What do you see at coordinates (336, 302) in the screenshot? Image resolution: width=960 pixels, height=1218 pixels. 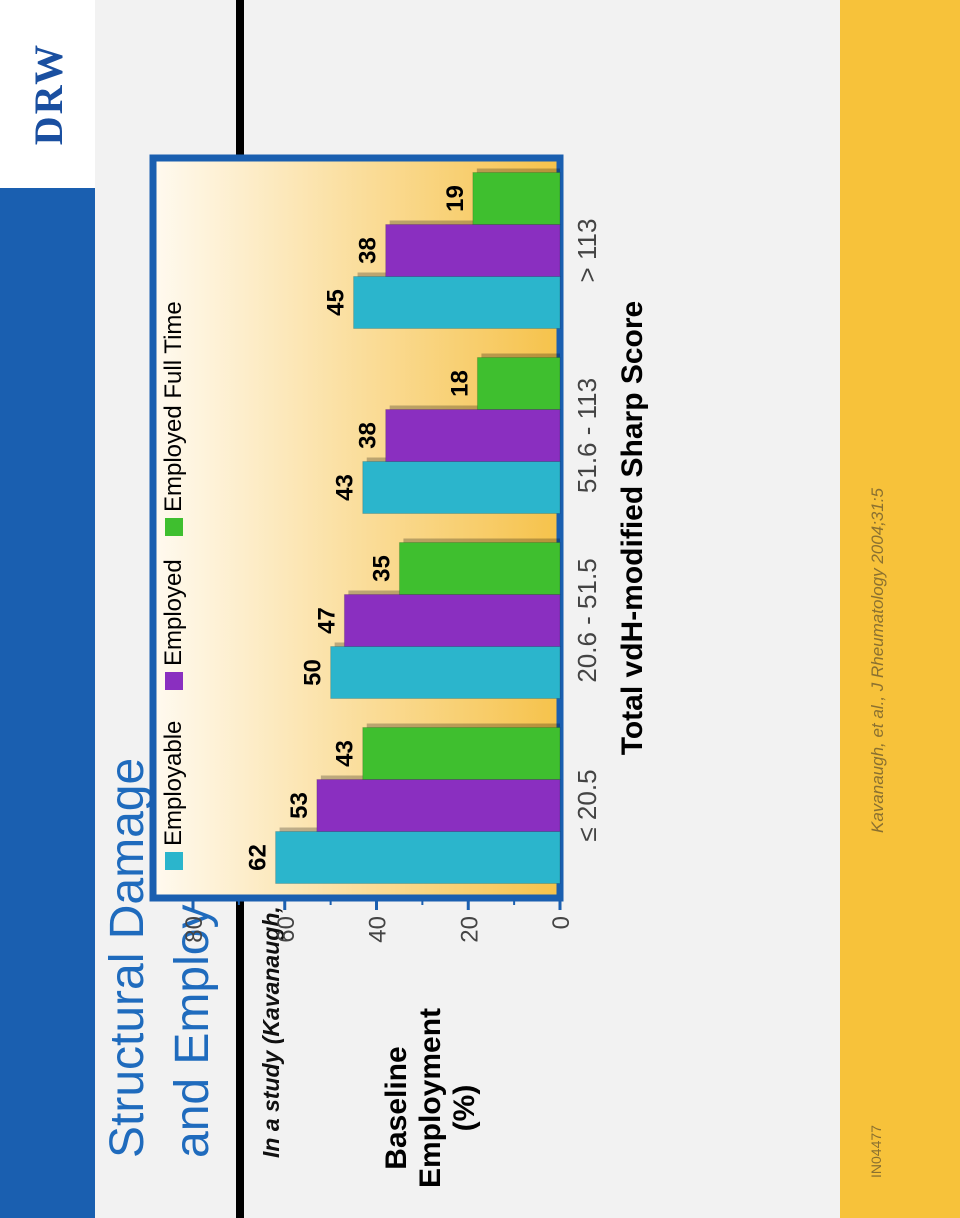 I see `bar-value-label: 45` at bounding box center [336, 302].